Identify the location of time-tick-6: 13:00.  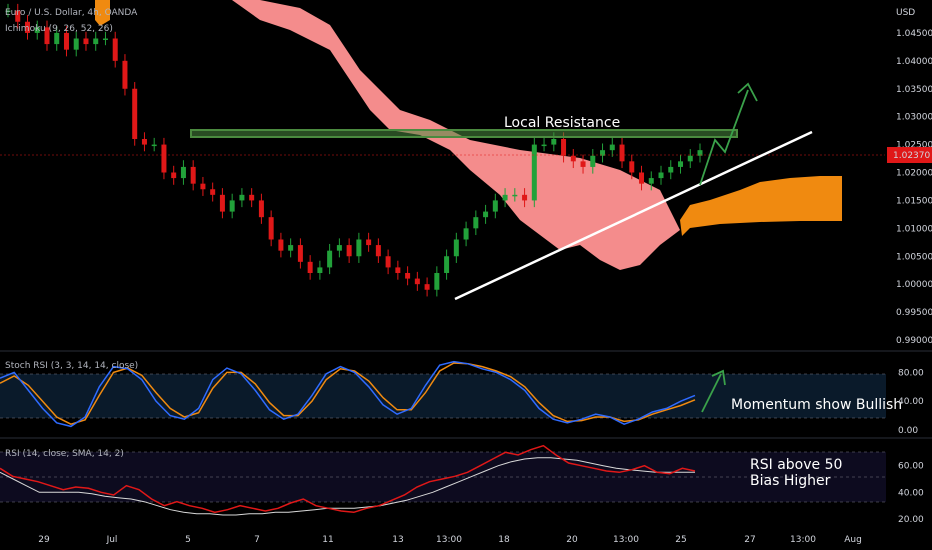
(449, 540).